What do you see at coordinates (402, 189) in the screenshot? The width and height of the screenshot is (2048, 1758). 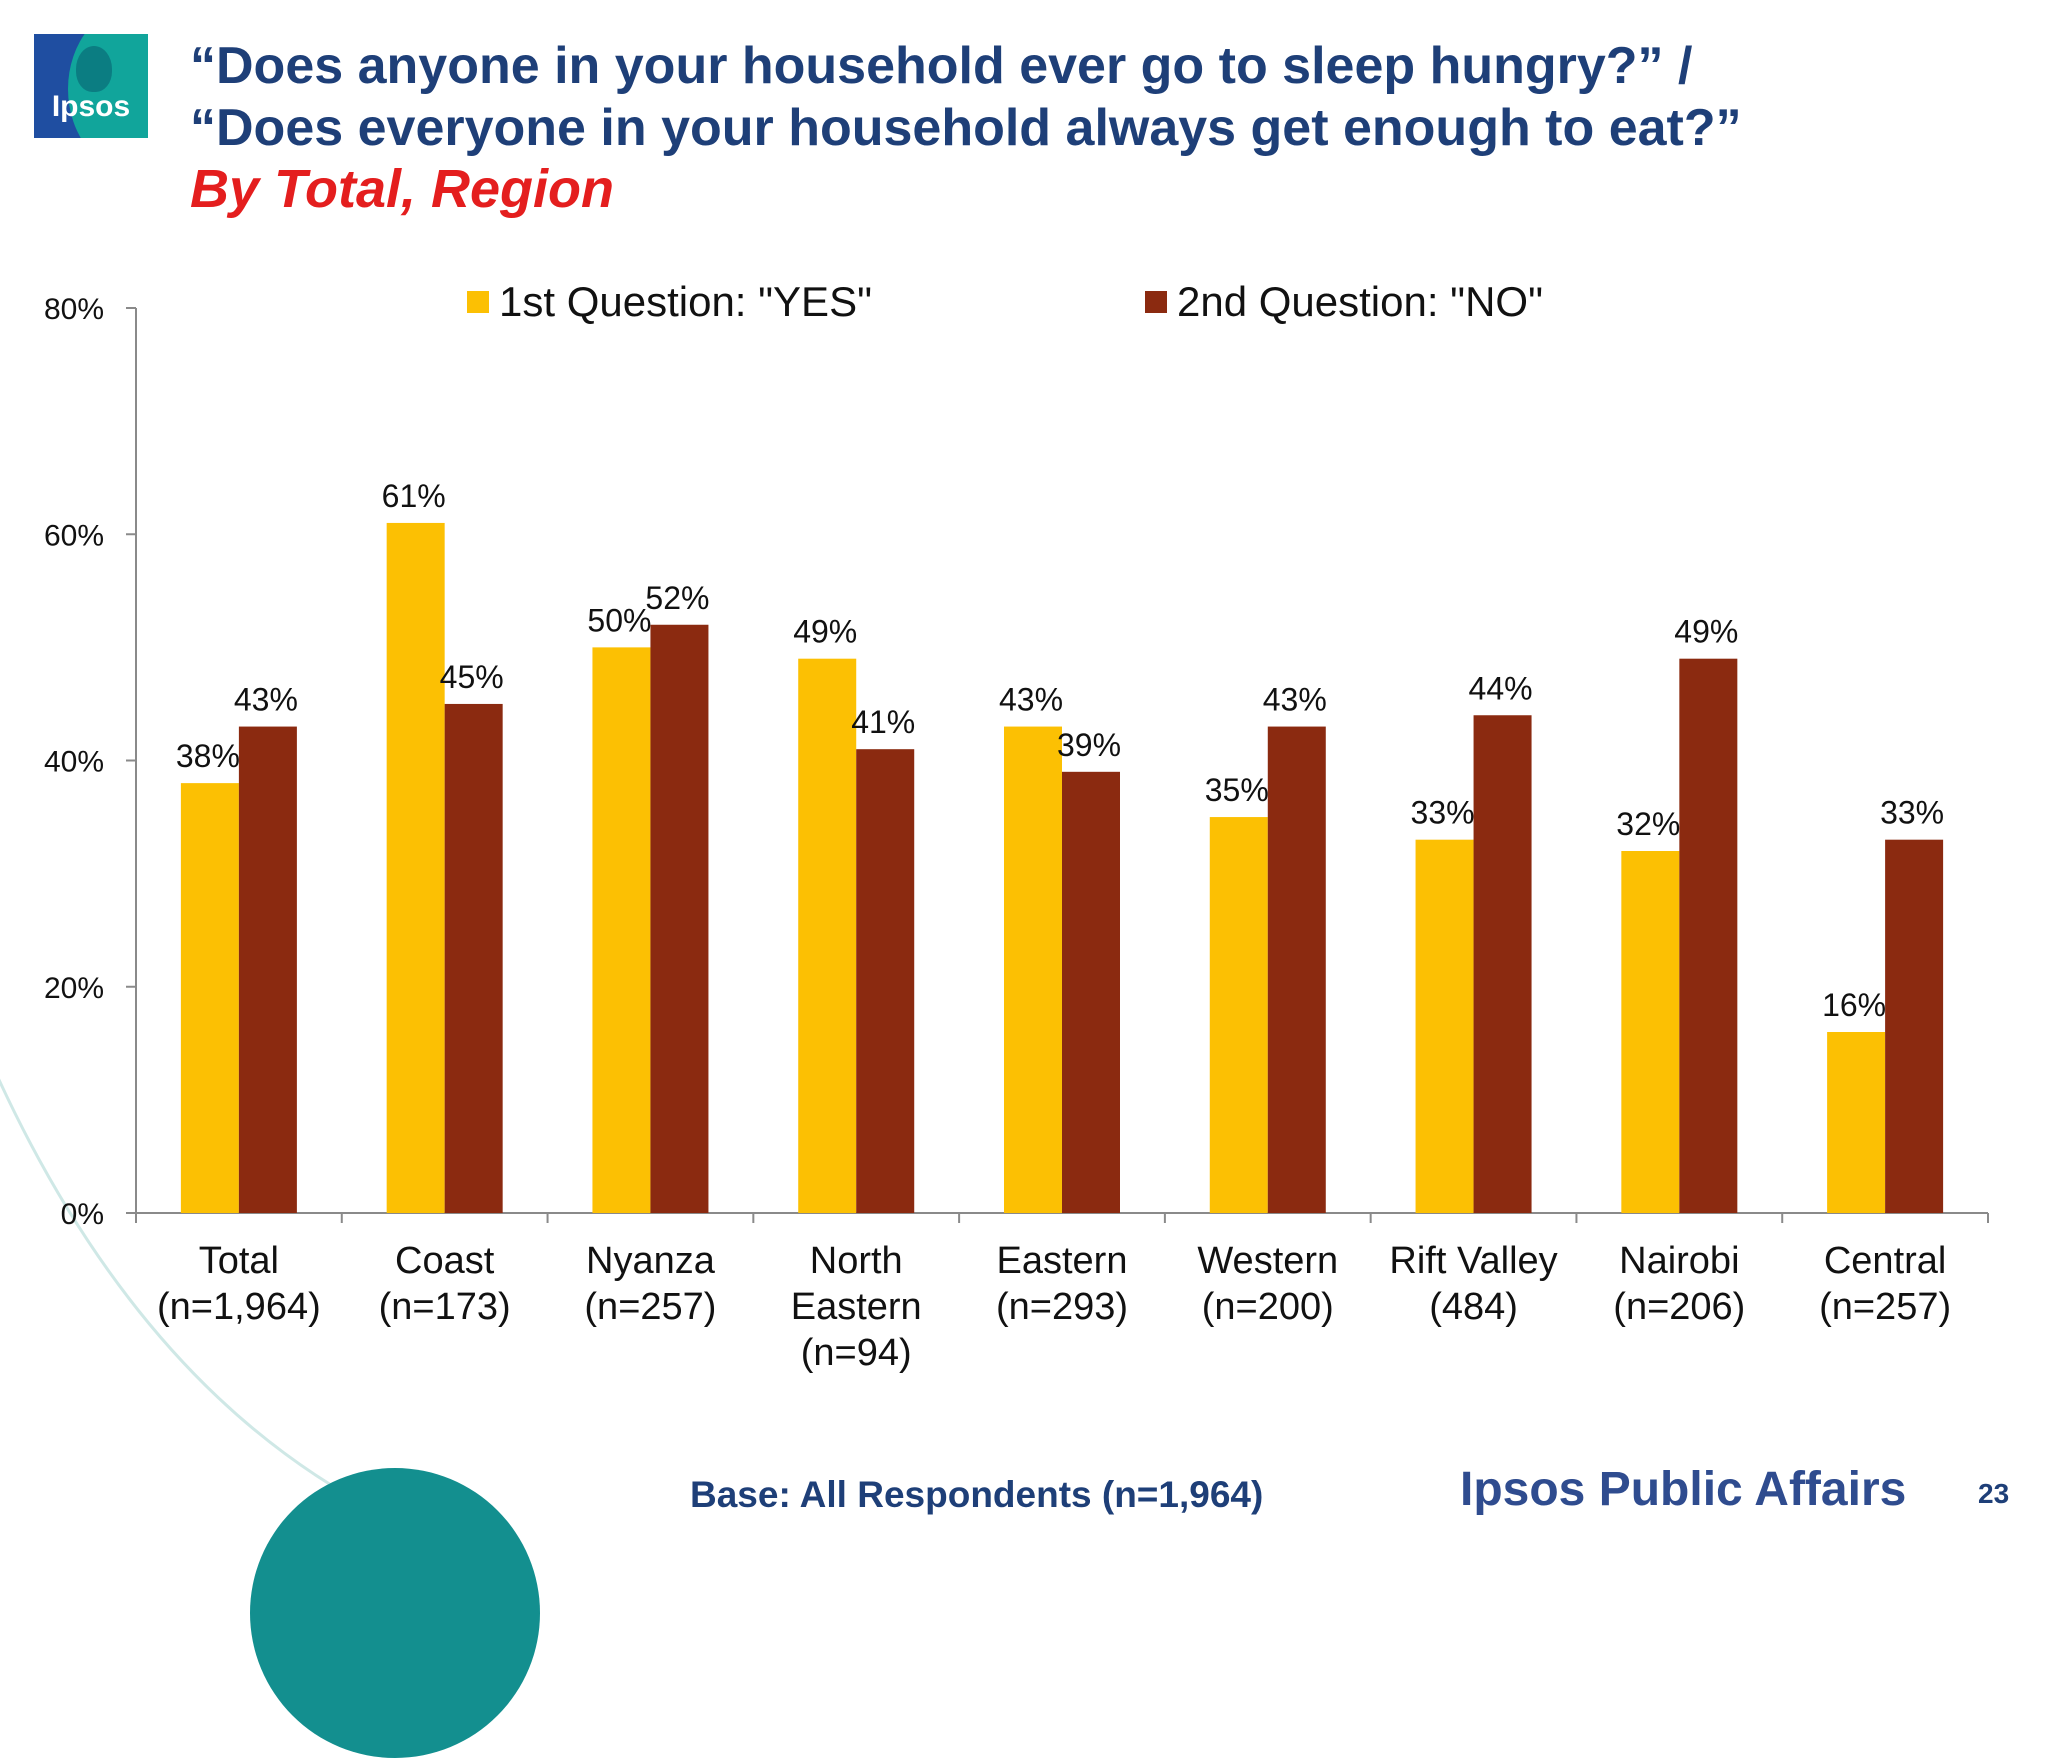 I see `chart-subtitle: By Total, Region` at bounding box center [402, 189].